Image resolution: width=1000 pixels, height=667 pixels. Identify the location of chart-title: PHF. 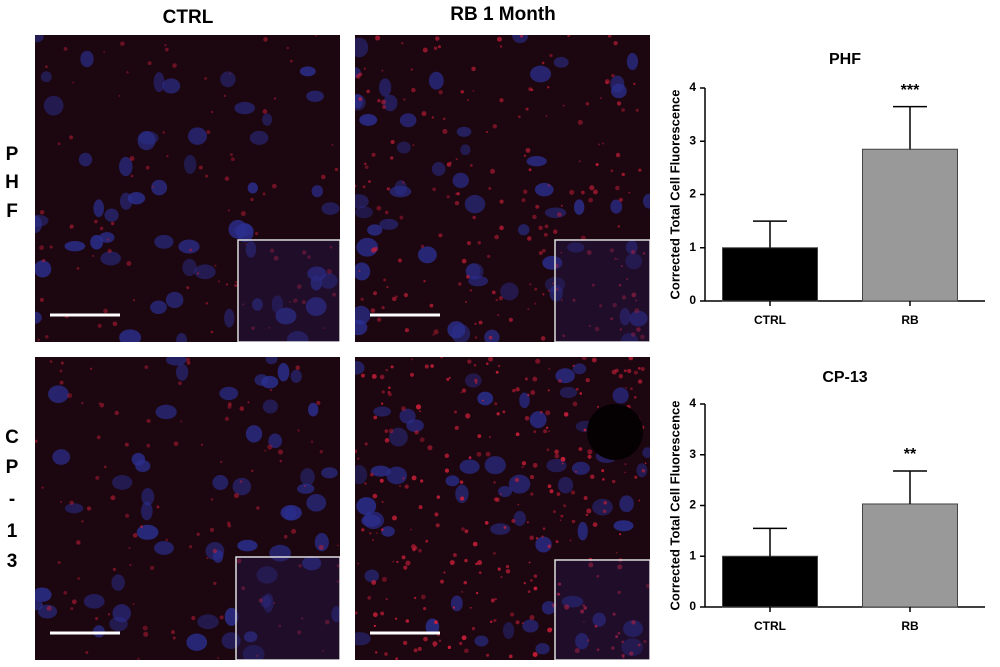
(845, 59).